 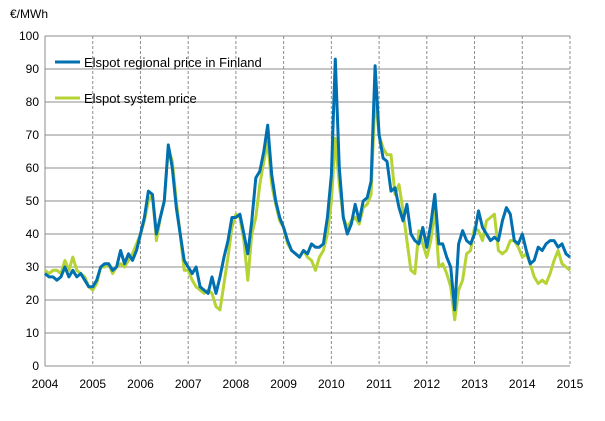 What do you see at coordinates (236, 384) in the screenshot?
I see `x-tick-label: 2008` at bounding box center [236, 384].